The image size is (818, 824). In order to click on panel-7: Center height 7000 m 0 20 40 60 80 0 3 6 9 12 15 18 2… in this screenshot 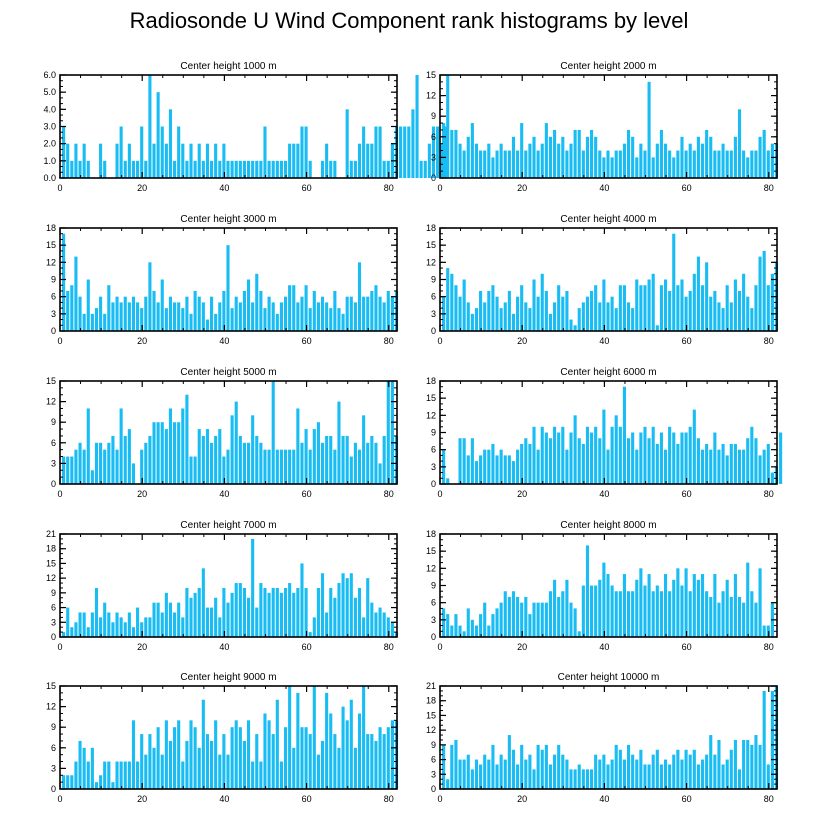, I will do `click(222, 586)`.